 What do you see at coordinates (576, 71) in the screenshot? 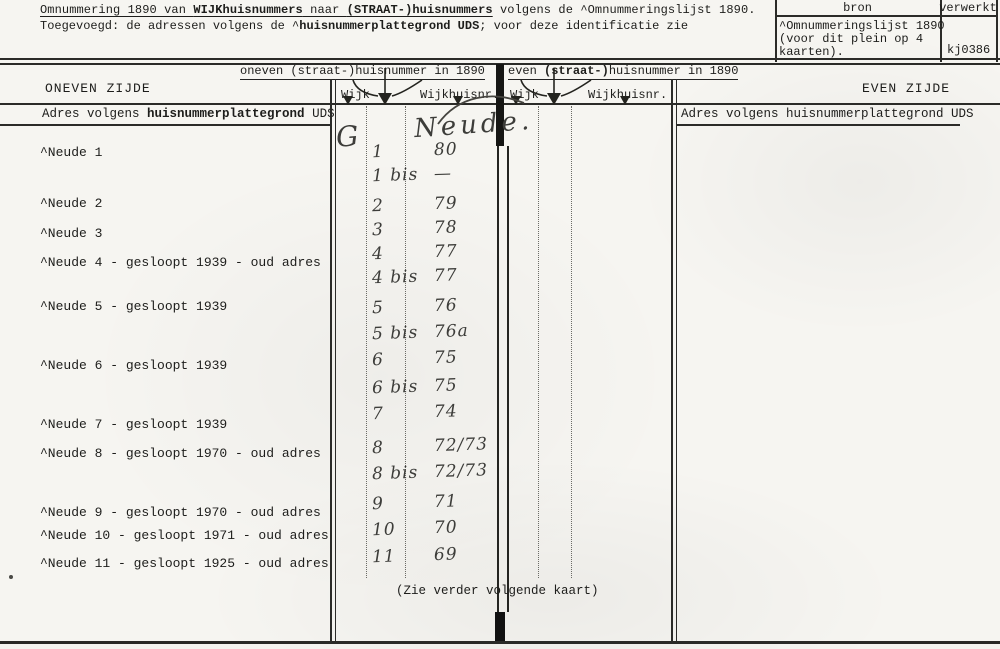
I see `even-label-part-bold: (straat-)` at bounding box center [576, 71].